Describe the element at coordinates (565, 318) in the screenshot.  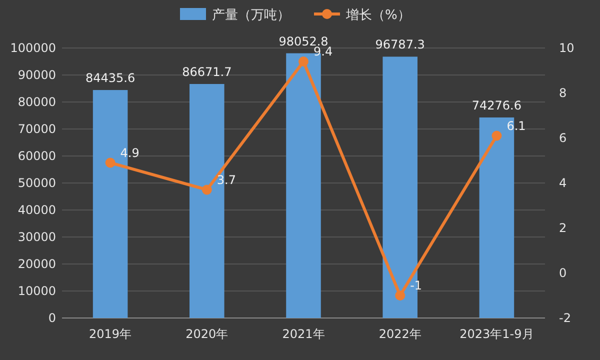
I see `y2-tick-label: -2` at that location.